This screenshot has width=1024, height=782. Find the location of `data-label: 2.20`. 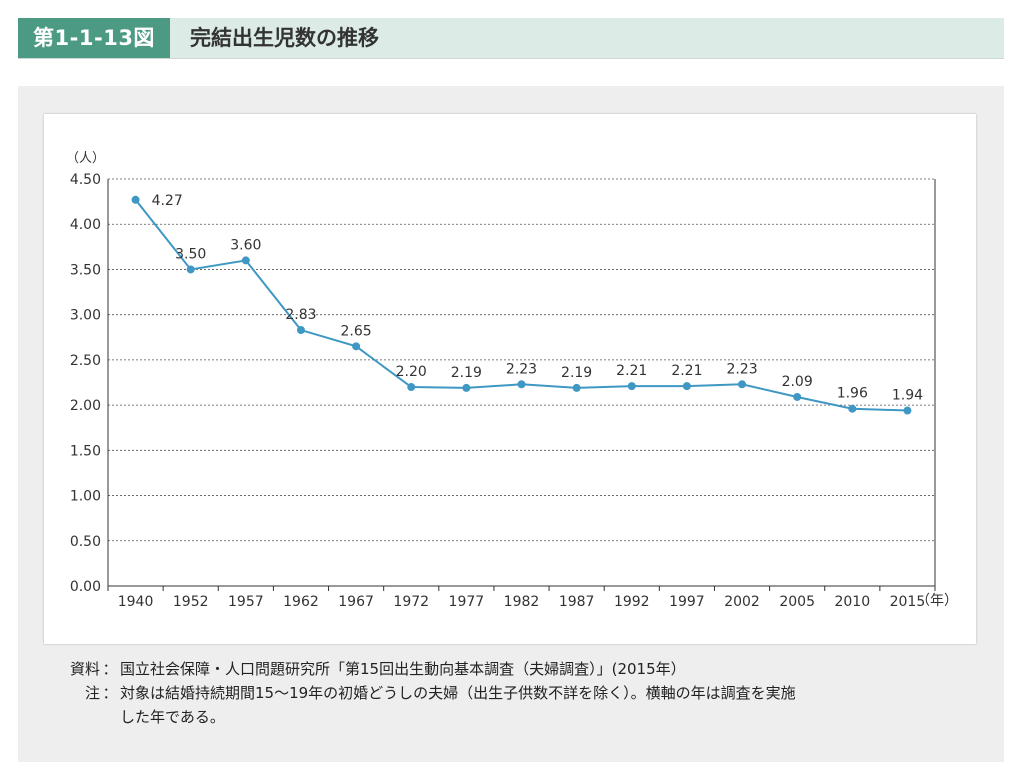

data-label: 2.20 is located at coordinates (411, 372).